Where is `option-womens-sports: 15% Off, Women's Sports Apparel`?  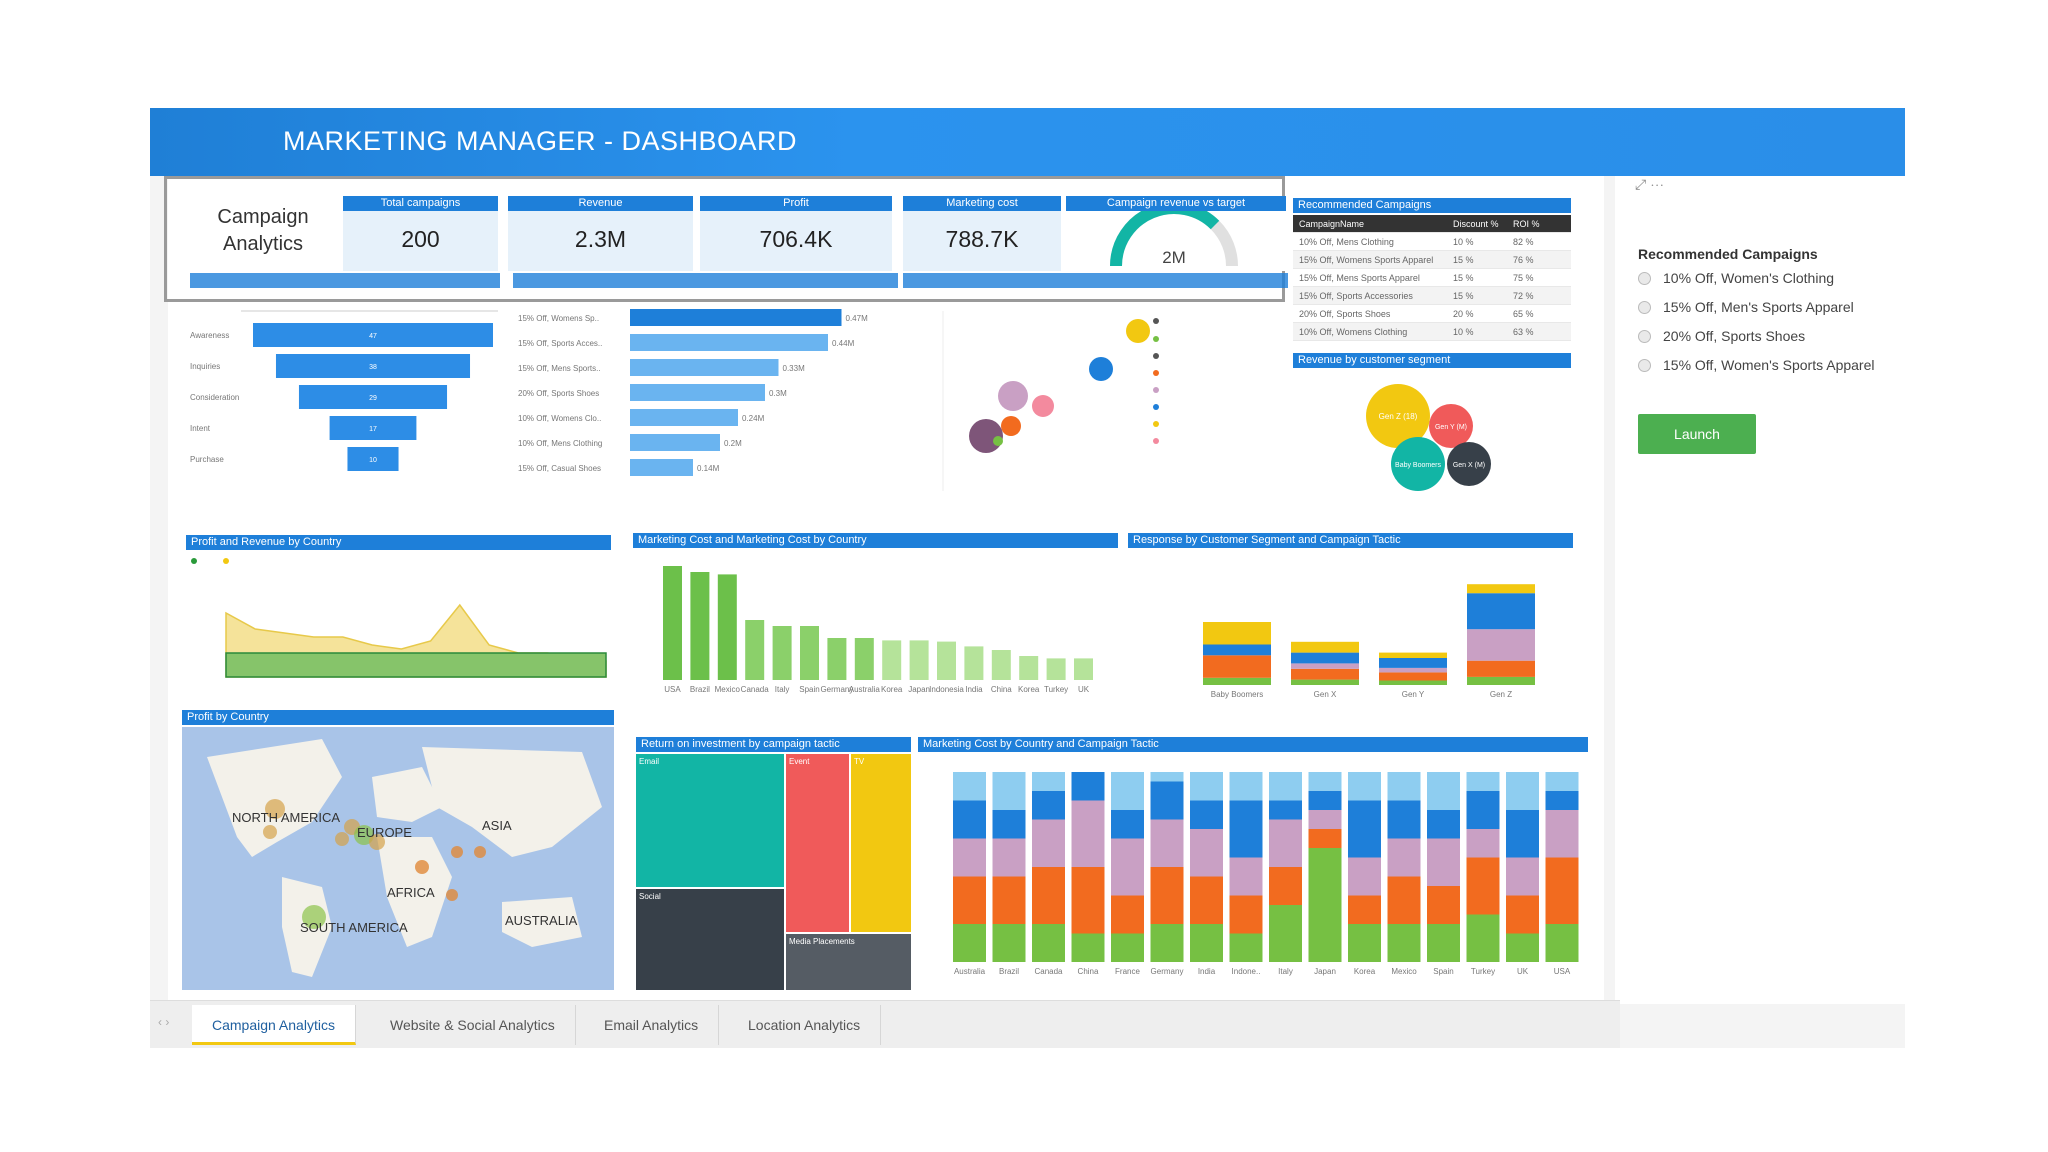
option-womens-sports: 15% Off, Women's Sports Apparel is located at coordinates (1756, 365).